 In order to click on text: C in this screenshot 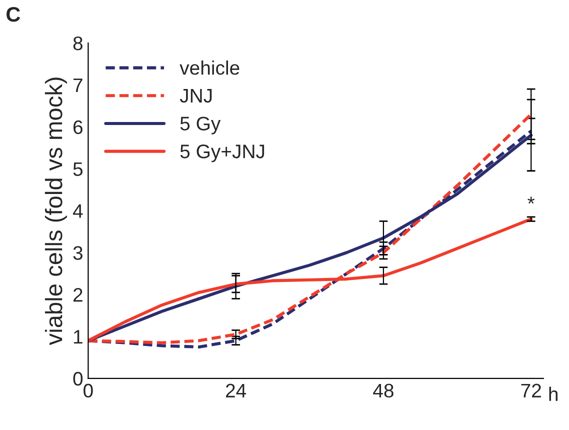, I will do `click(13, 14)`.